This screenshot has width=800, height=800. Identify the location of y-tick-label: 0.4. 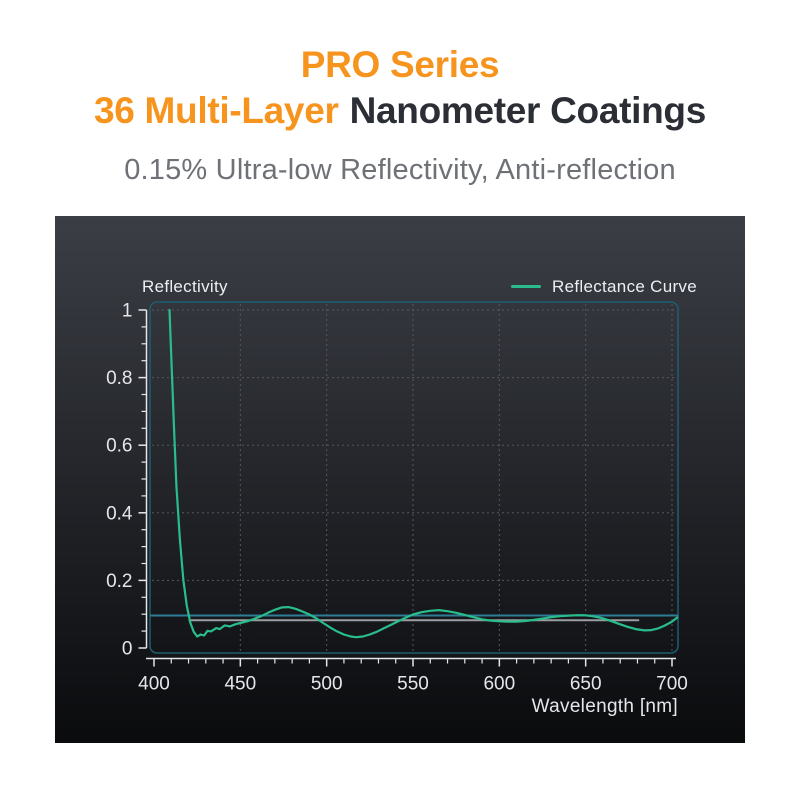
(119, 513).